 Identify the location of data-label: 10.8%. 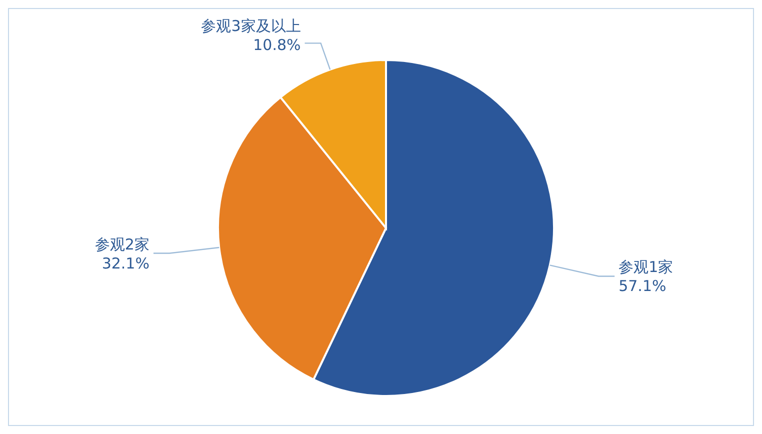
(277, 45).